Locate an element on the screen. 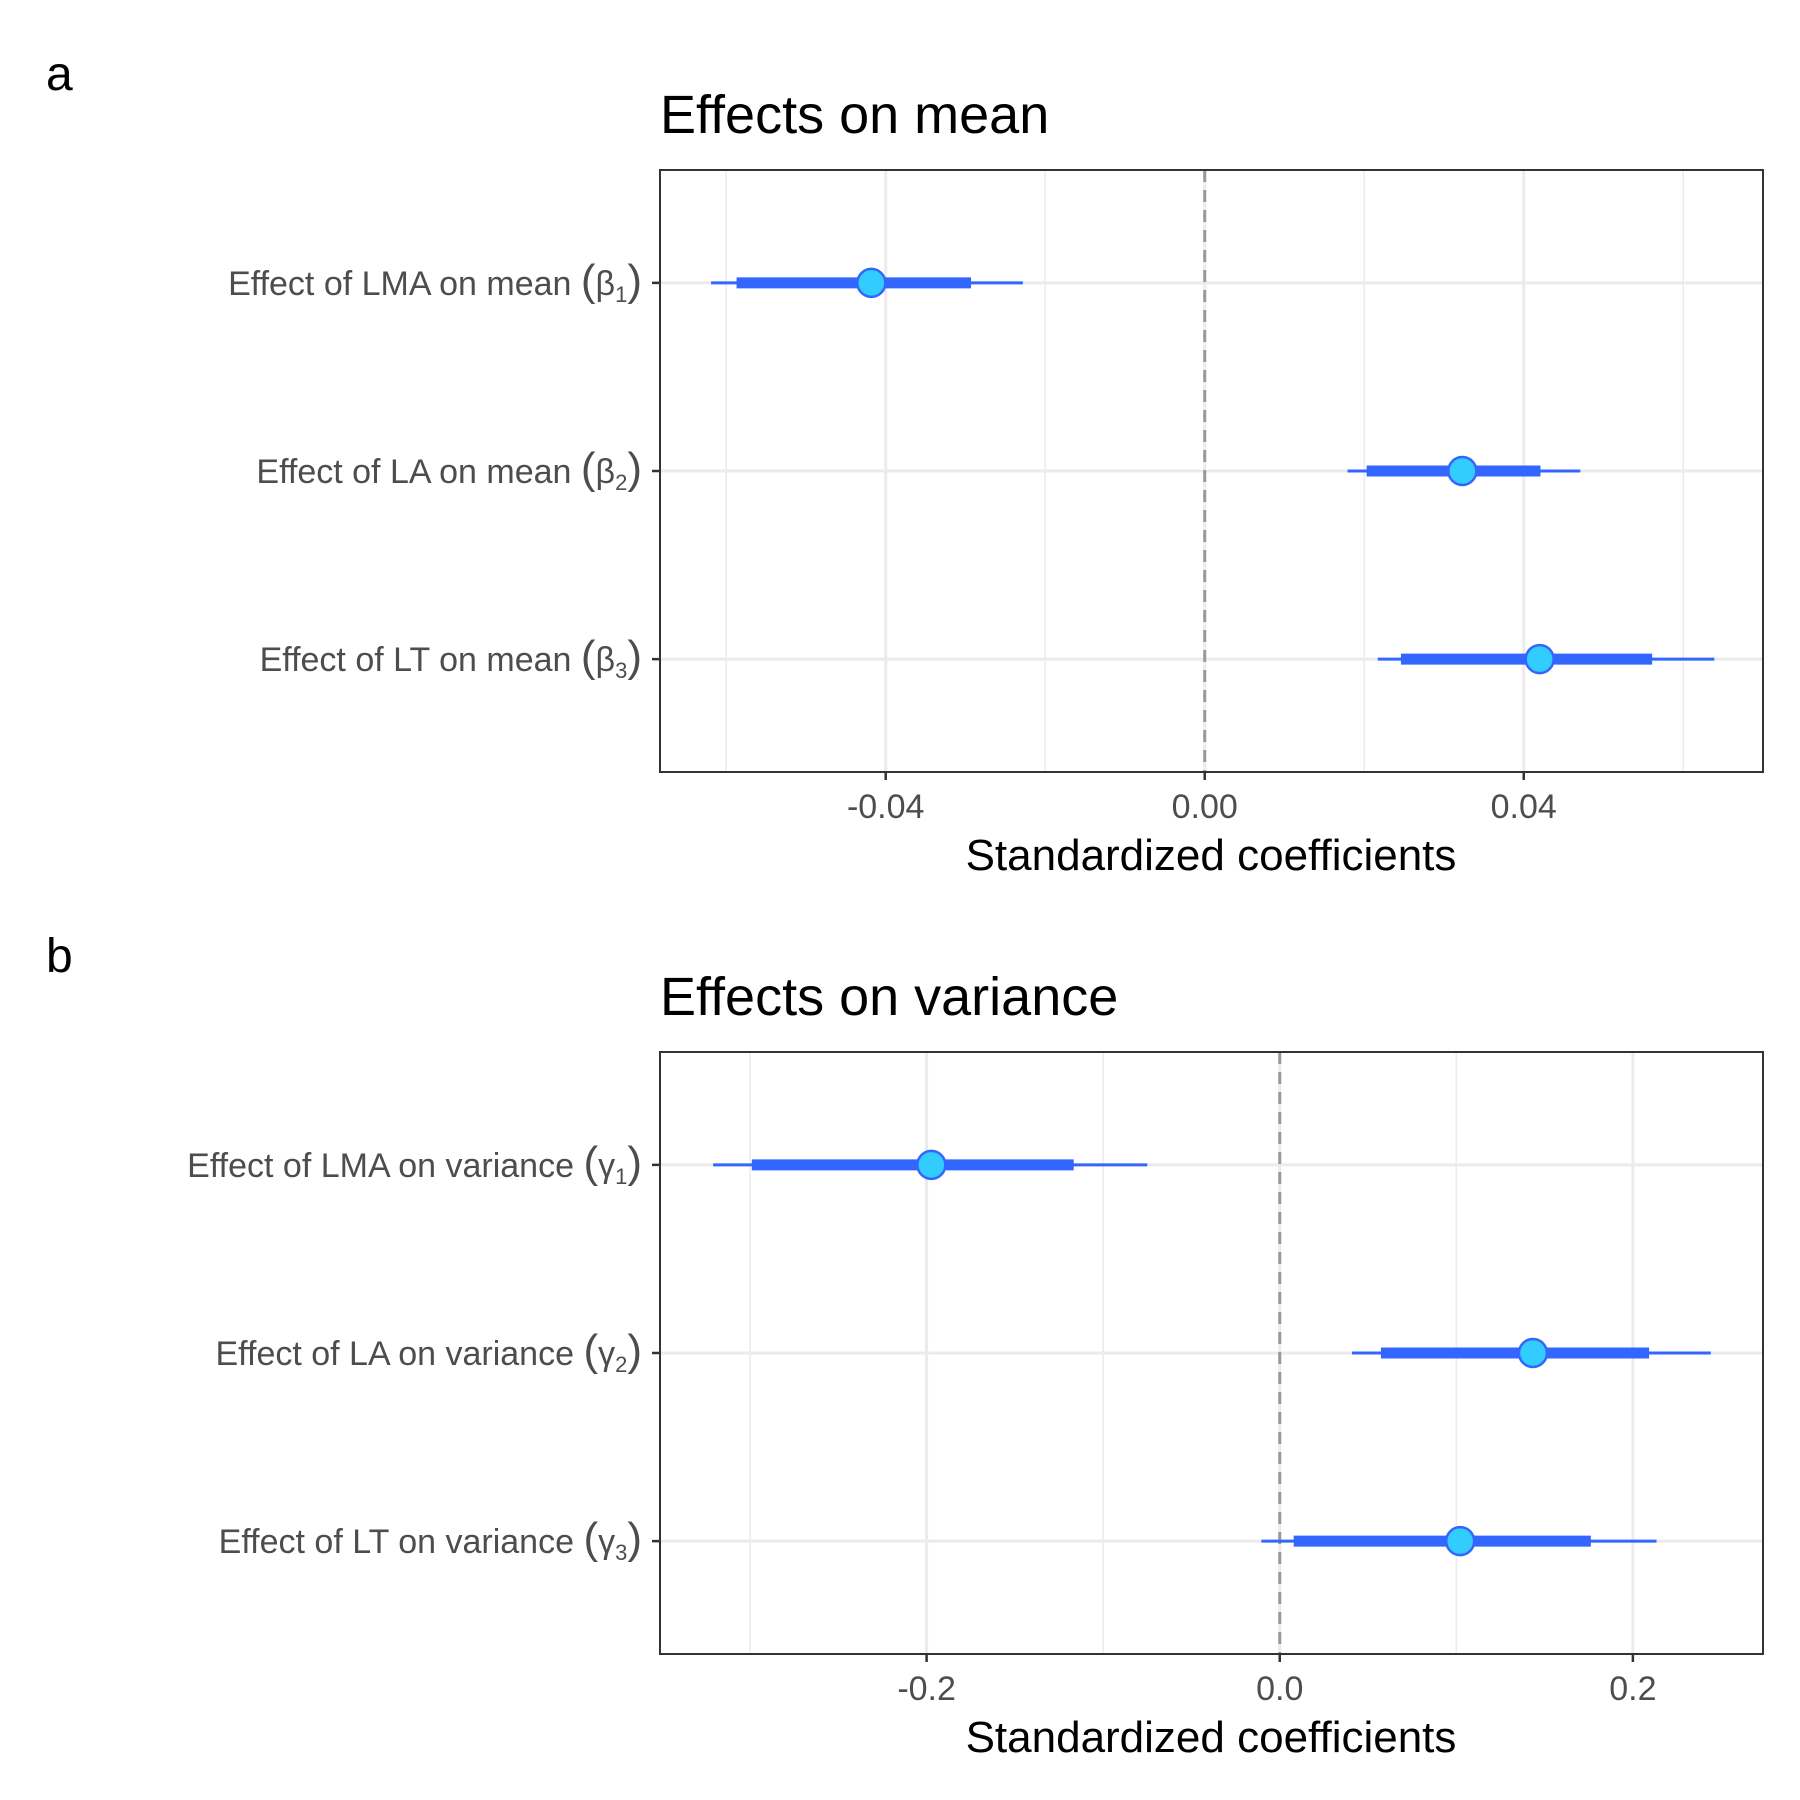 This screenshot has height=1800, width=1800. panel-a-x-axis: -0.04 0.00 0.04 is located at coordinates (1202, 799).